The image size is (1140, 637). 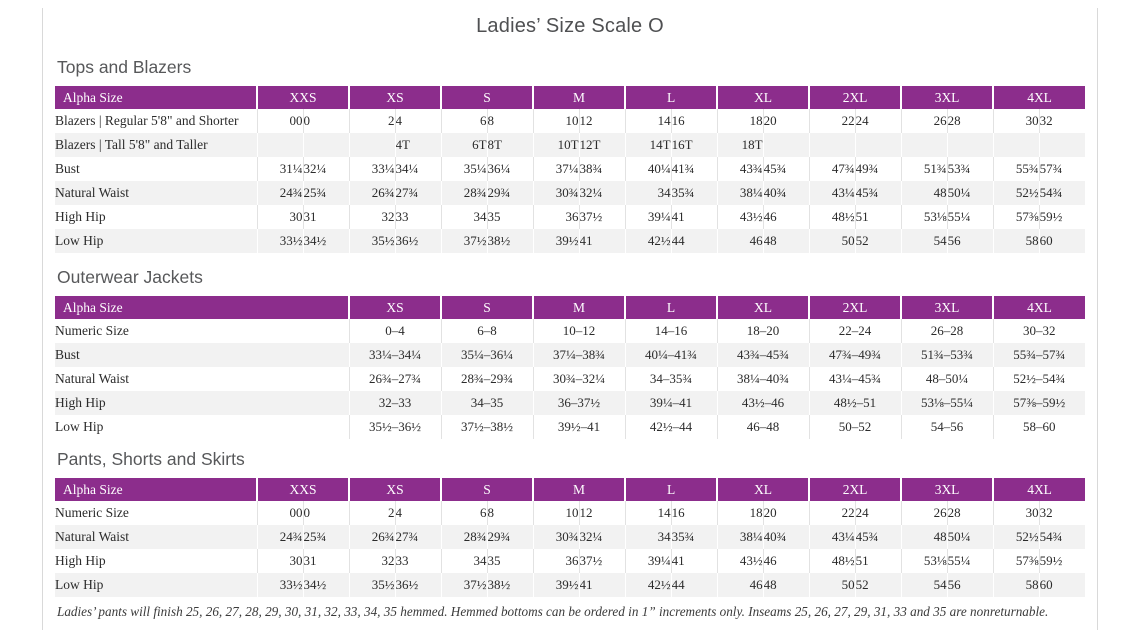 What do you see at coordinates (510, 121) in the screenshot?
I see `size-cell: 8` at bounding box center [510, 121].